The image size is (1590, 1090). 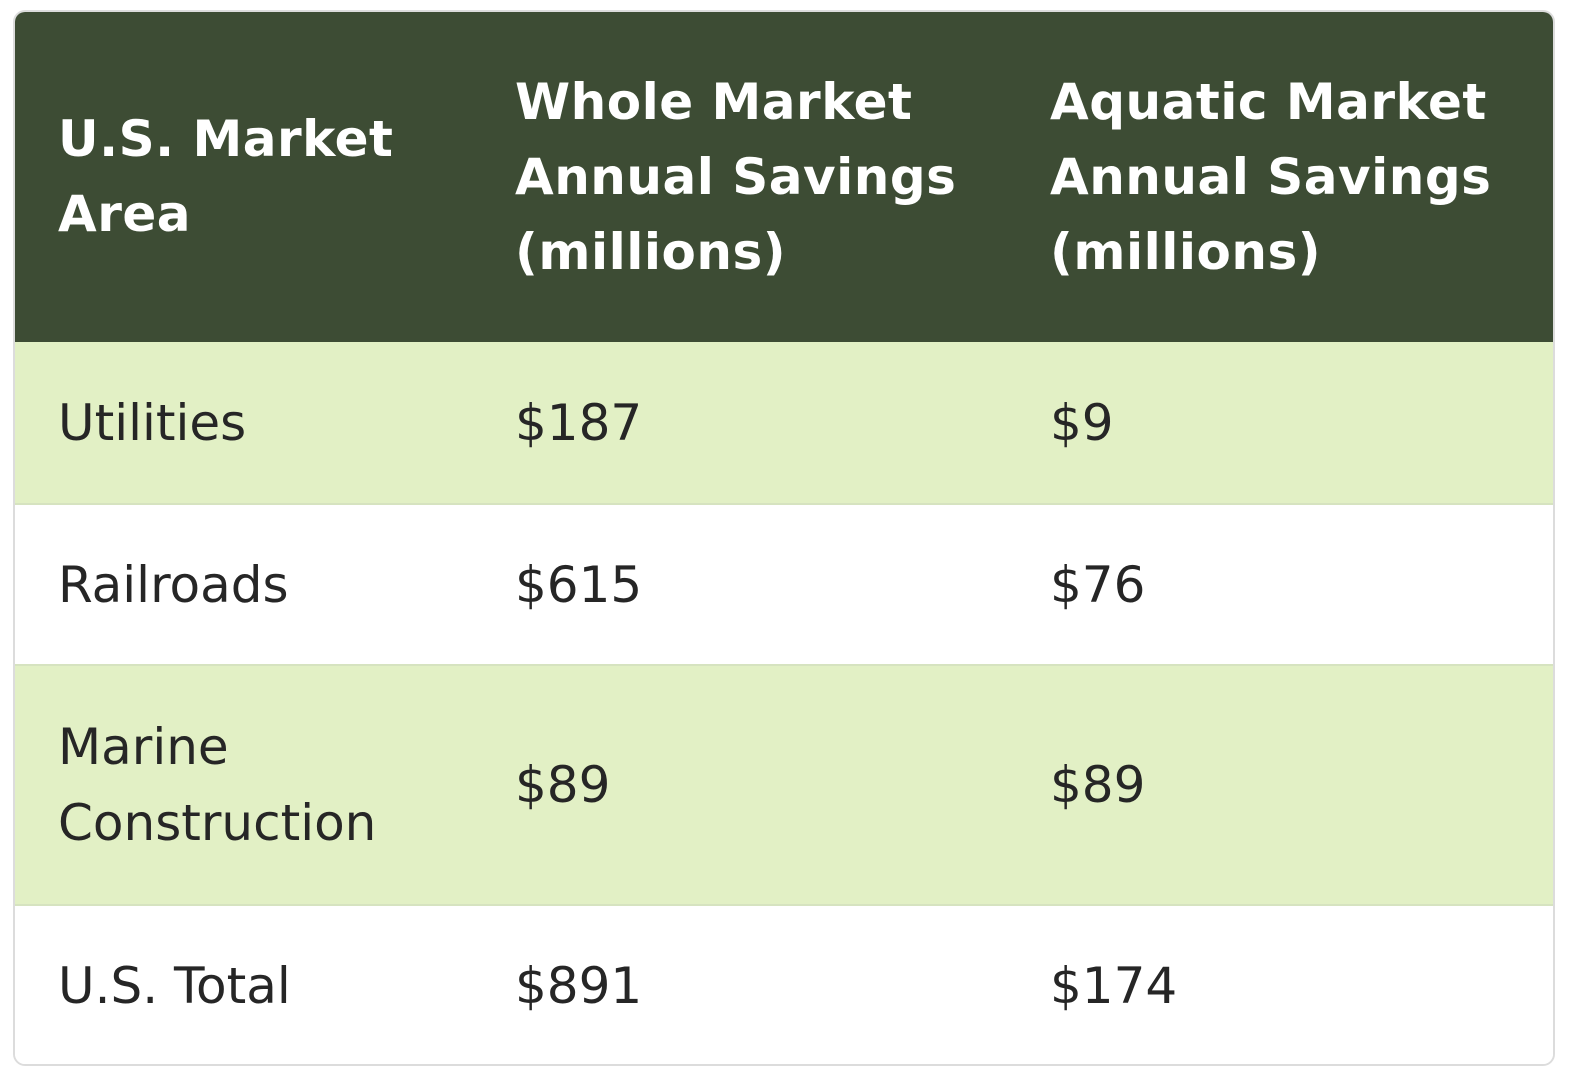 What do you see at coordinates (784, 984) in the screenshot?
I see `table-row: U.S. Total $891 $174` at bounding box center [784, 984].